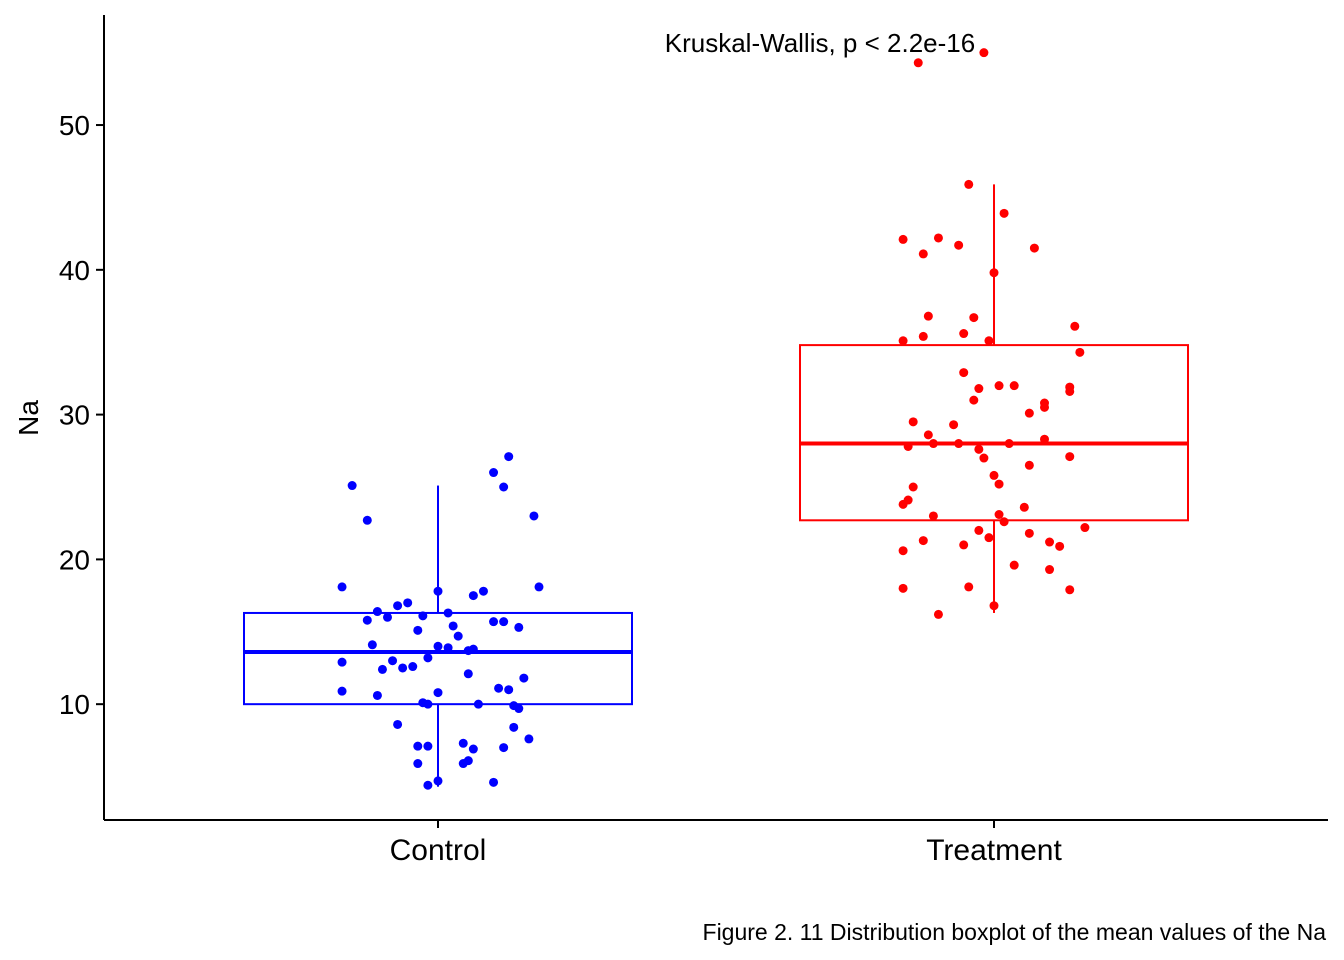 The width and height of the screenshot is (1344, 960). Describe the element at coordinates (74, 559) in the screenshot. I see `y-tick-label: 20` at that location.